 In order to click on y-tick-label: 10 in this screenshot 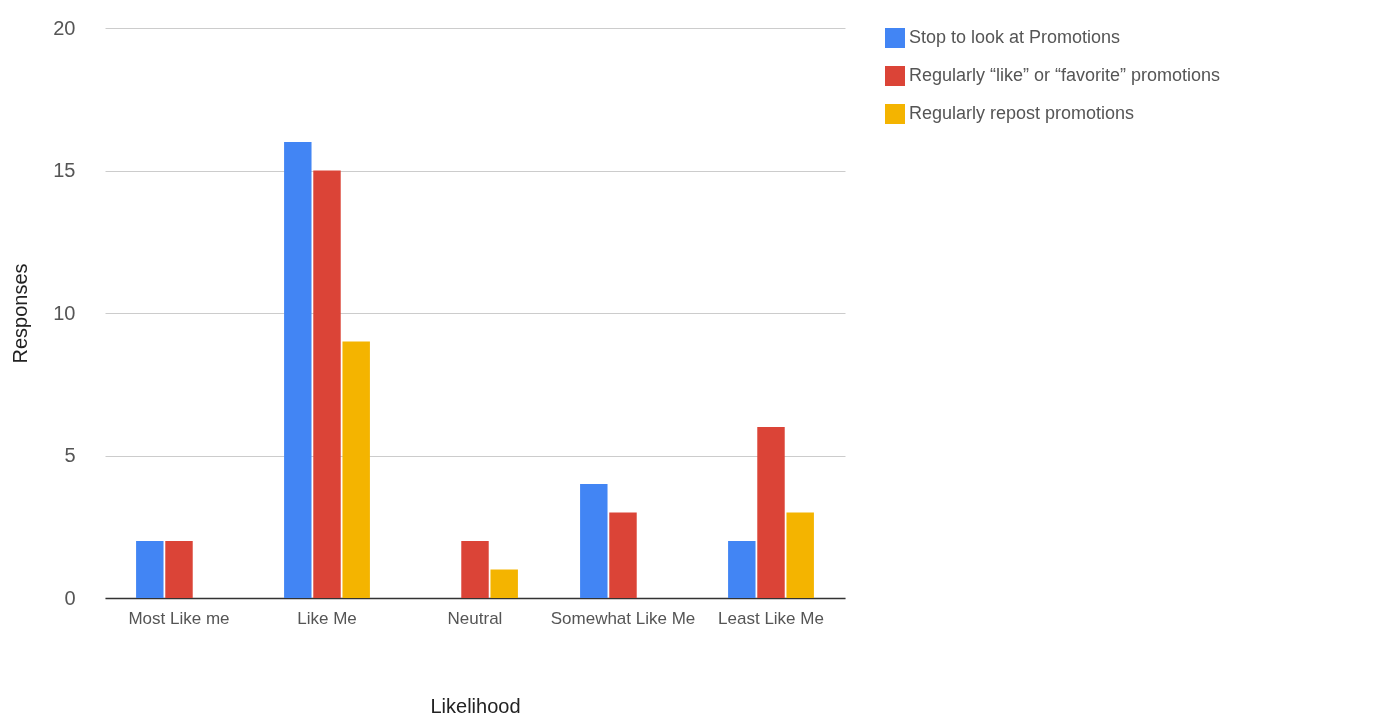, I will do `click(64, 312)`.